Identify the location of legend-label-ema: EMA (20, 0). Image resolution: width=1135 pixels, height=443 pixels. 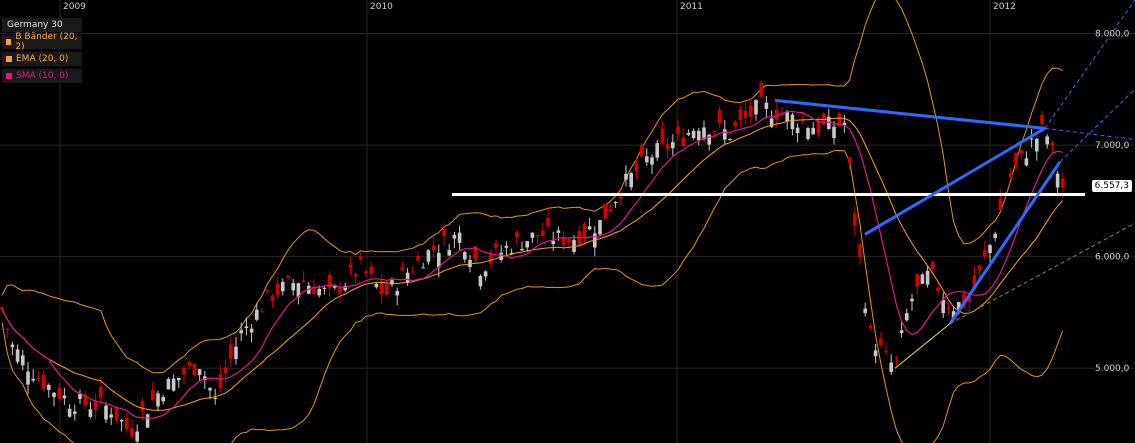
(42, 59).